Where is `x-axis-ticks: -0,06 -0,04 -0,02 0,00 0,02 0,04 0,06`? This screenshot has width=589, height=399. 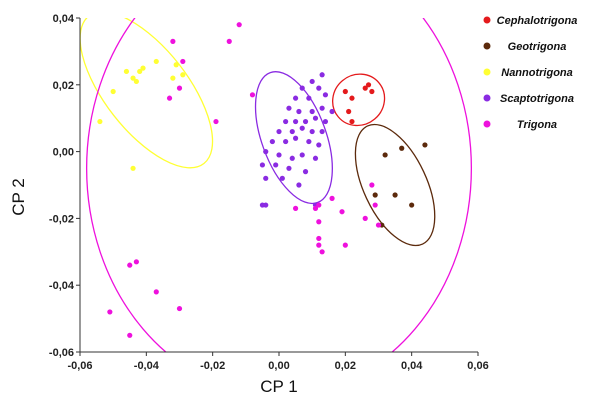 x-axis-ticks: -0,06 -0,04 -0,02 0,00 0,02 0,04 0,06 is located at coordinates (278, 362).